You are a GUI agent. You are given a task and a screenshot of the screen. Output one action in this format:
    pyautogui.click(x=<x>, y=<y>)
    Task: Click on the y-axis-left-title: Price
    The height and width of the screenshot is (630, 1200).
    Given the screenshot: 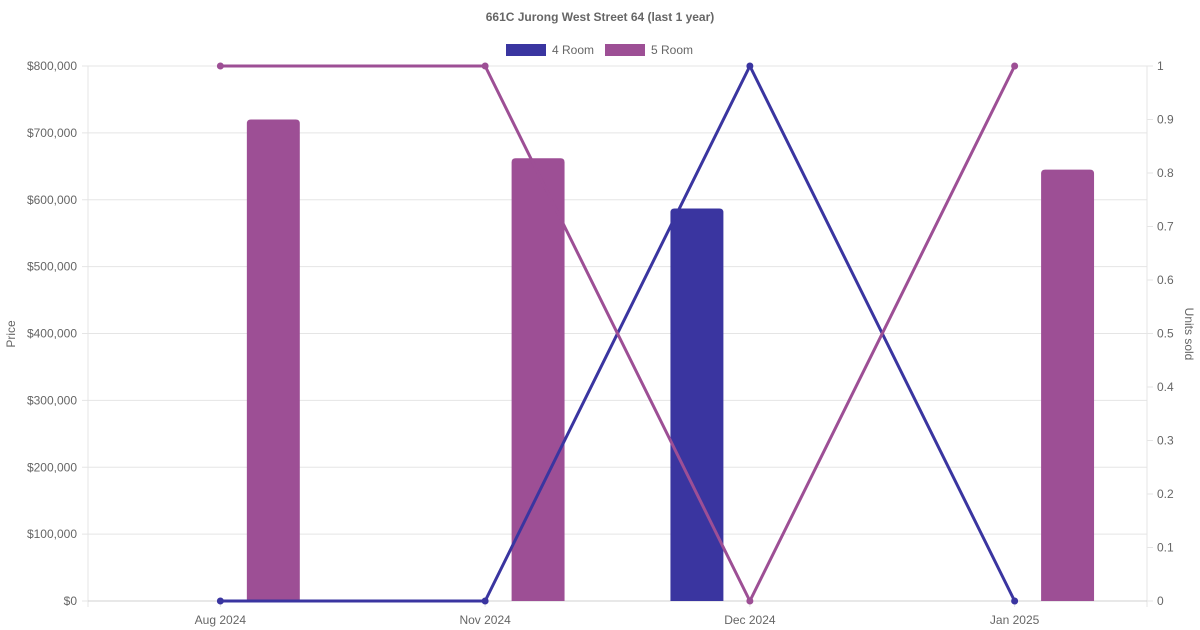 What is the action you would take?
    pyautogui.click(x=11, y=334)
    